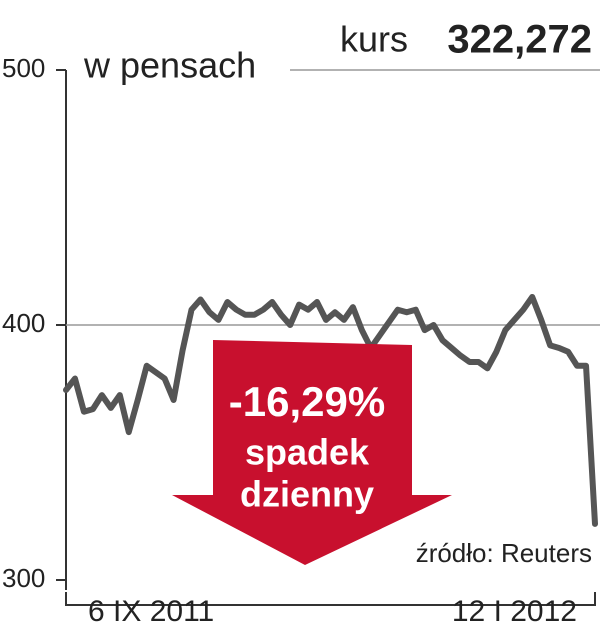 The image size is (611, 640). What do you see at coordinates (23, 68) in the screenshot?
I see `y-tick-label: 500` at bounding box center [23, 68].